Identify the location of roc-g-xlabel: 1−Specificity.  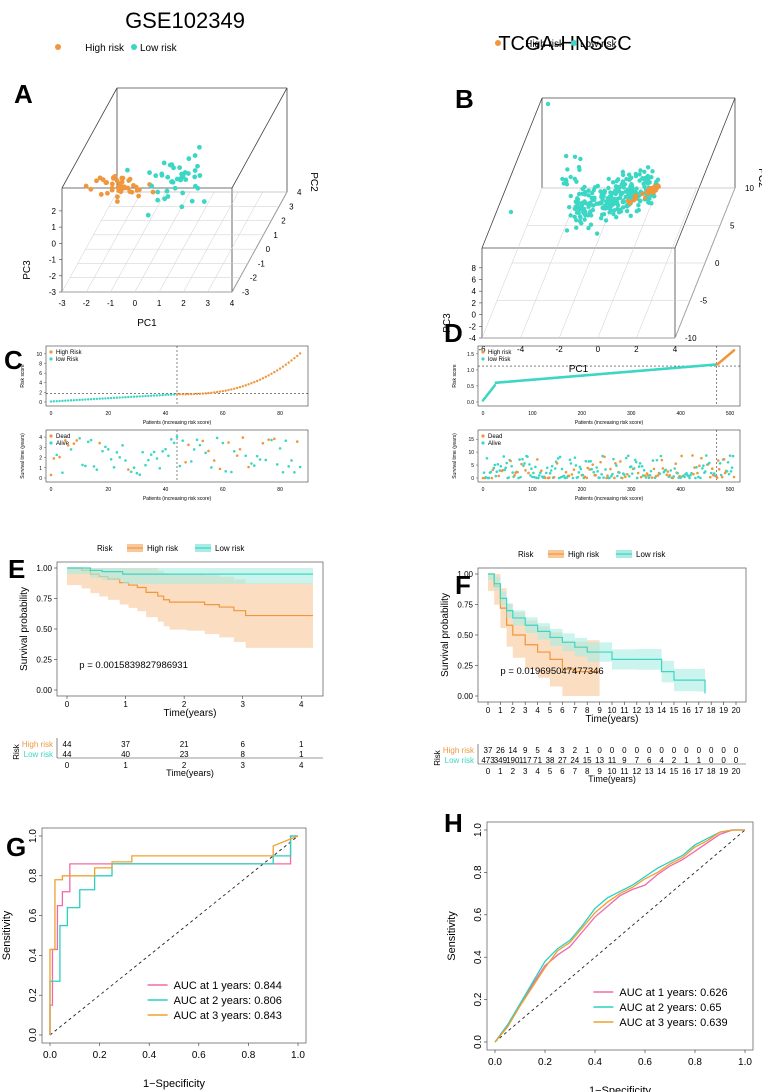
(174, 1084).